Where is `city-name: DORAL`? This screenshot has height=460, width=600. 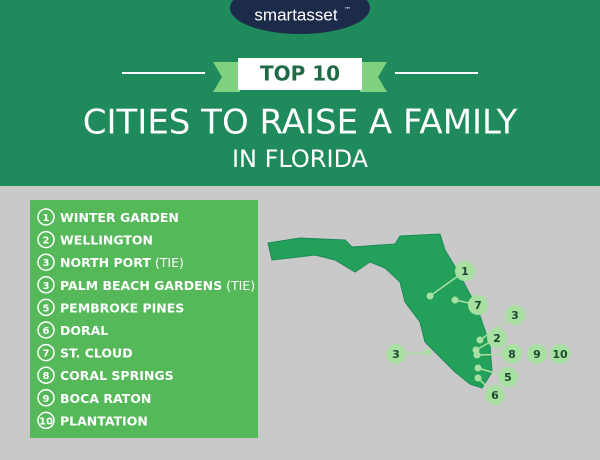
city-name: DORAL is located at coordinates (84, 330).